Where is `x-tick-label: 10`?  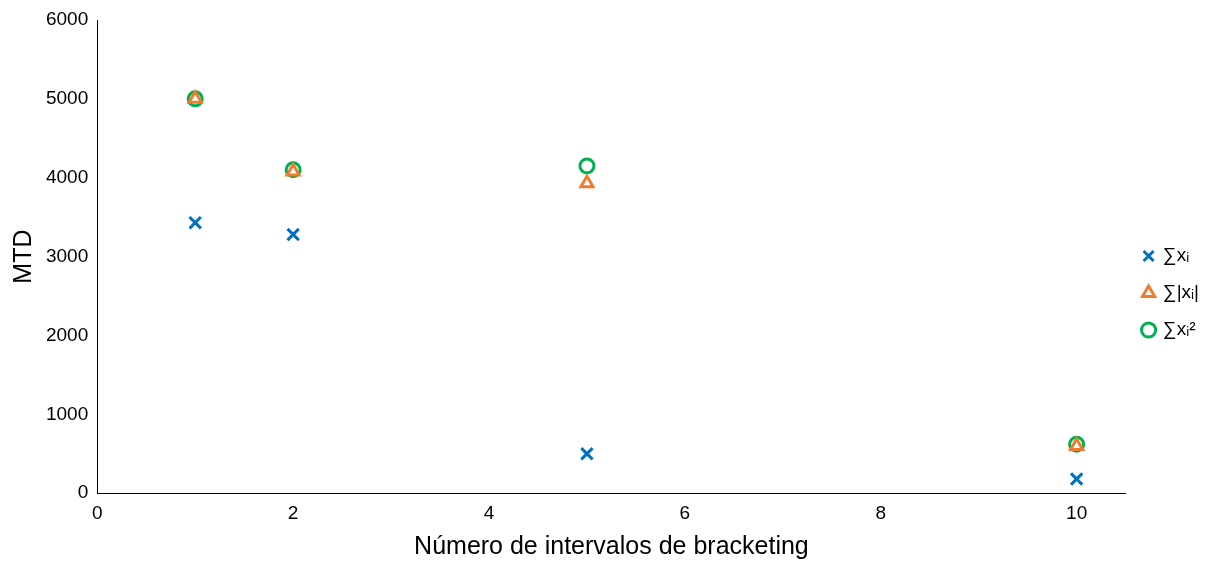
x-tick-label: 10 is located at coordinates (1077, 512).